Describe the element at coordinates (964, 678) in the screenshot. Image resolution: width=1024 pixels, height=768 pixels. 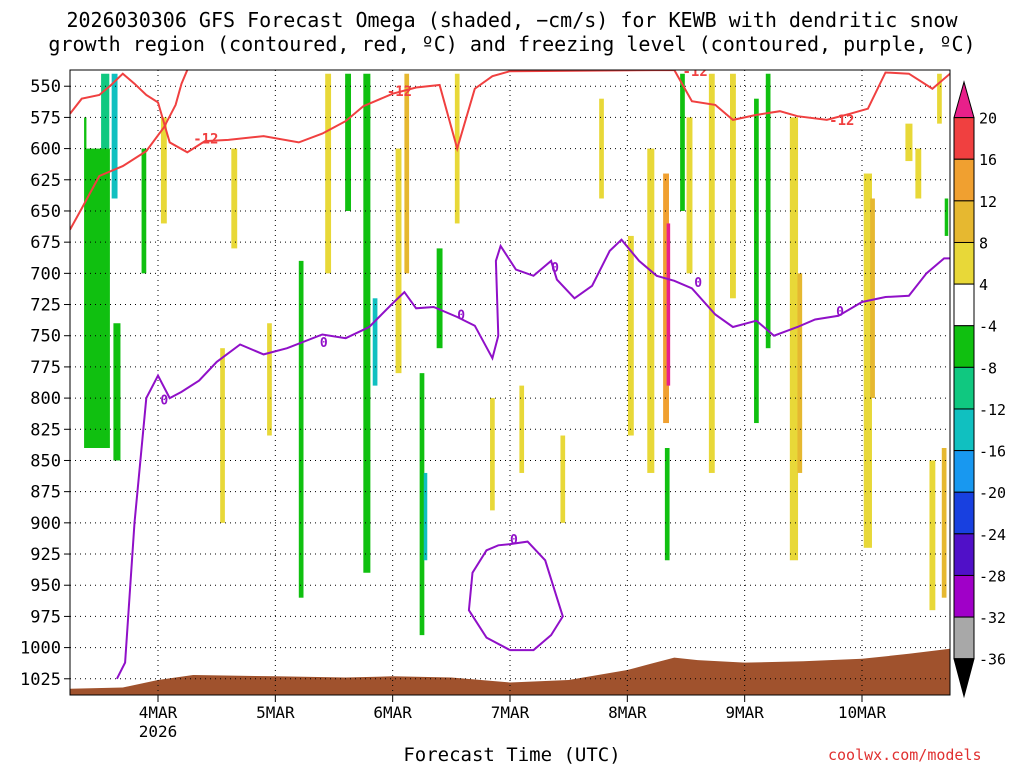
I see `colorbar-arrow-bottom` at that location.